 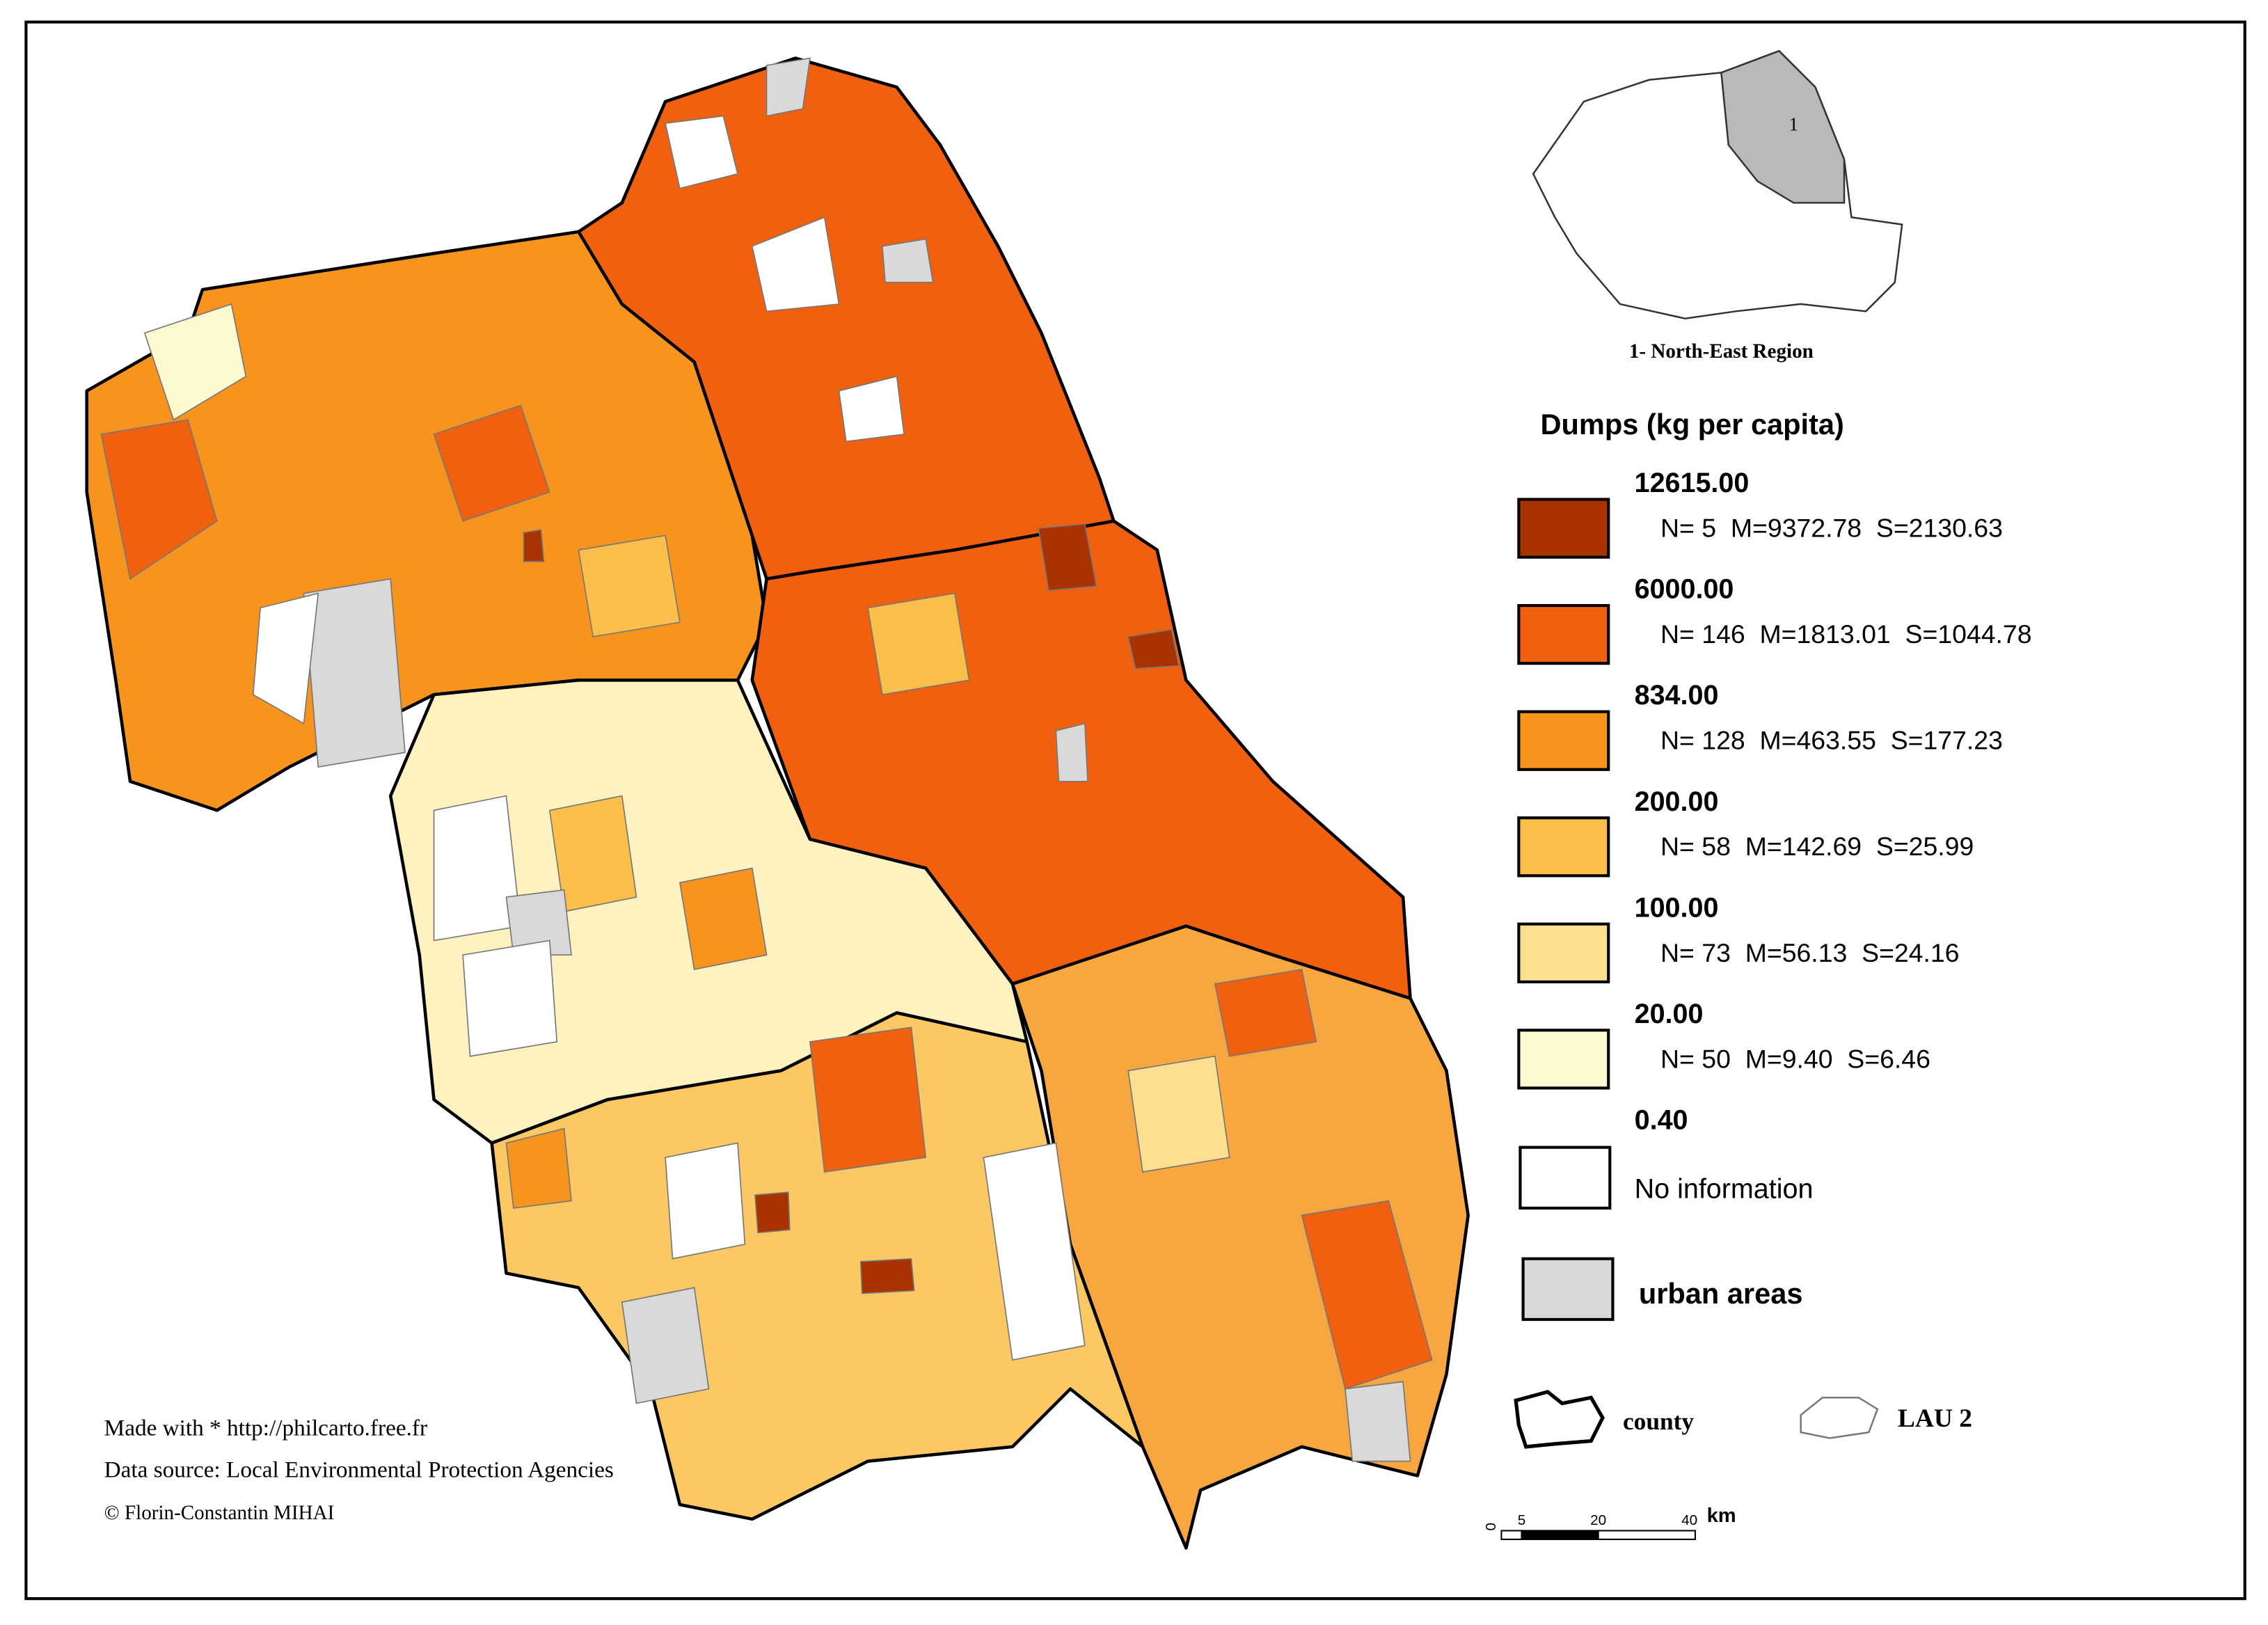 What do you see at coordinates (1609, 1522) in the screenshot?
I see `scale-bar: 0 5 20 40 km` at bounding box center [1609, 1522].